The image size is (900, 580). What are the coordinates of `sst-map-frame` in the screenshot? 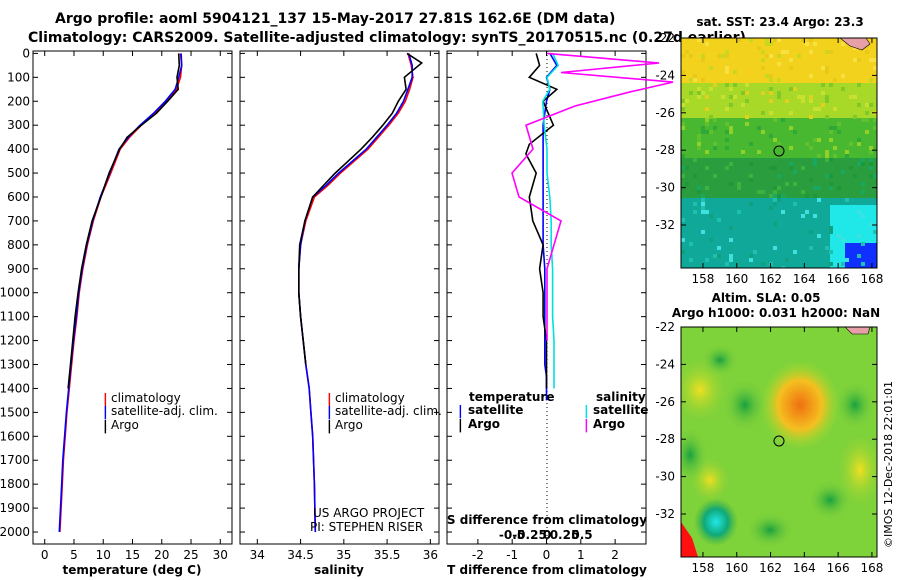 It's located at (779, 153).